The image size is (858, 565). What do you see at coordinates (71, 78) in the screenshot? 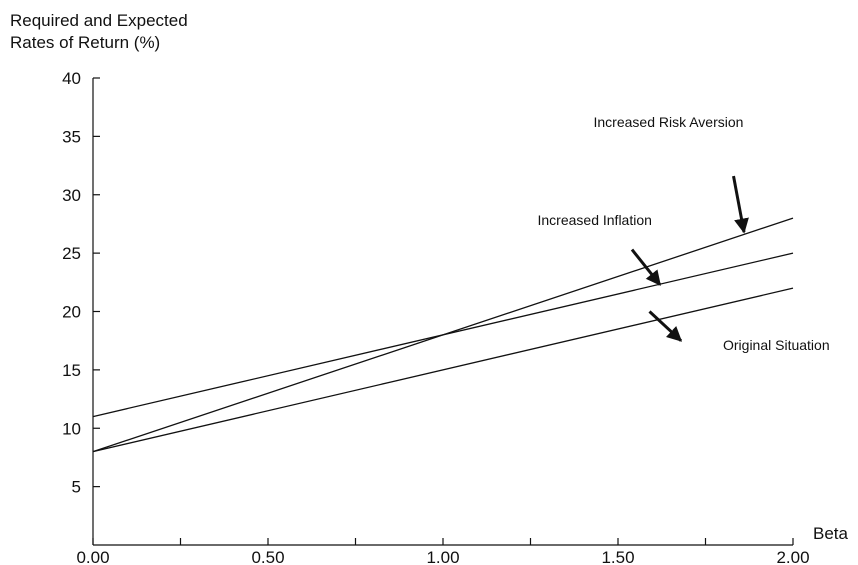
I see `y-tick-label: 40` at bounding box center [71, 78].